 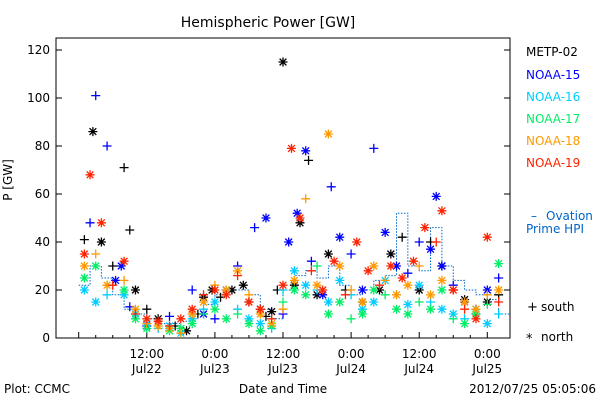 I want to click on legend-item-metp-02: METP-02, so click(x=552, y=52).